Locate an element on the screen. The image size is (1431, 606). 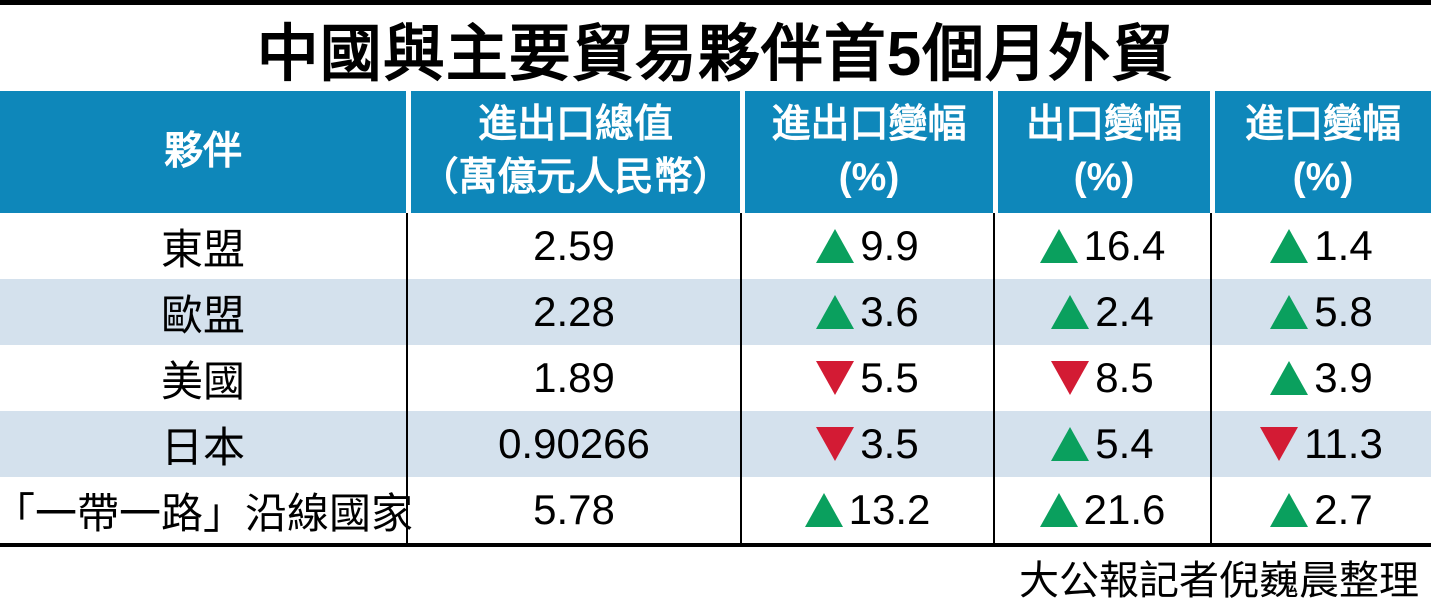
total-cell: 2.59 is located at coordinates (573, 246).